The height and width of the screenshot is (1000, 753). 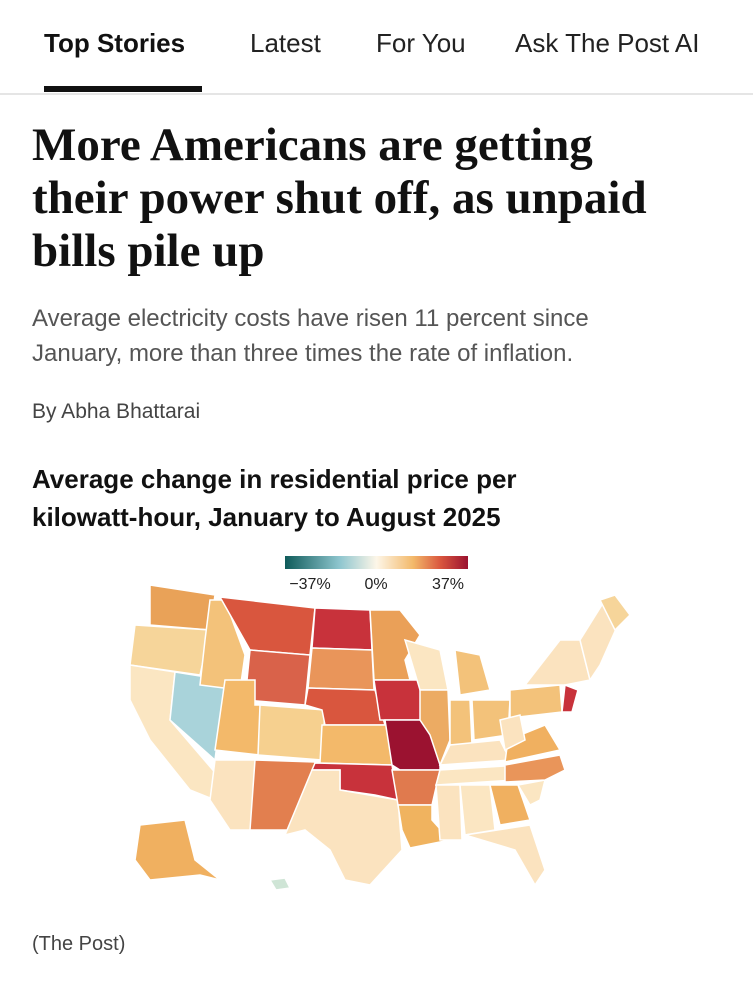 What do you see at coordinates (607, 43) in the screenshot?
I see `tab: Ask The Post AI` at bounding box center [607, 43].